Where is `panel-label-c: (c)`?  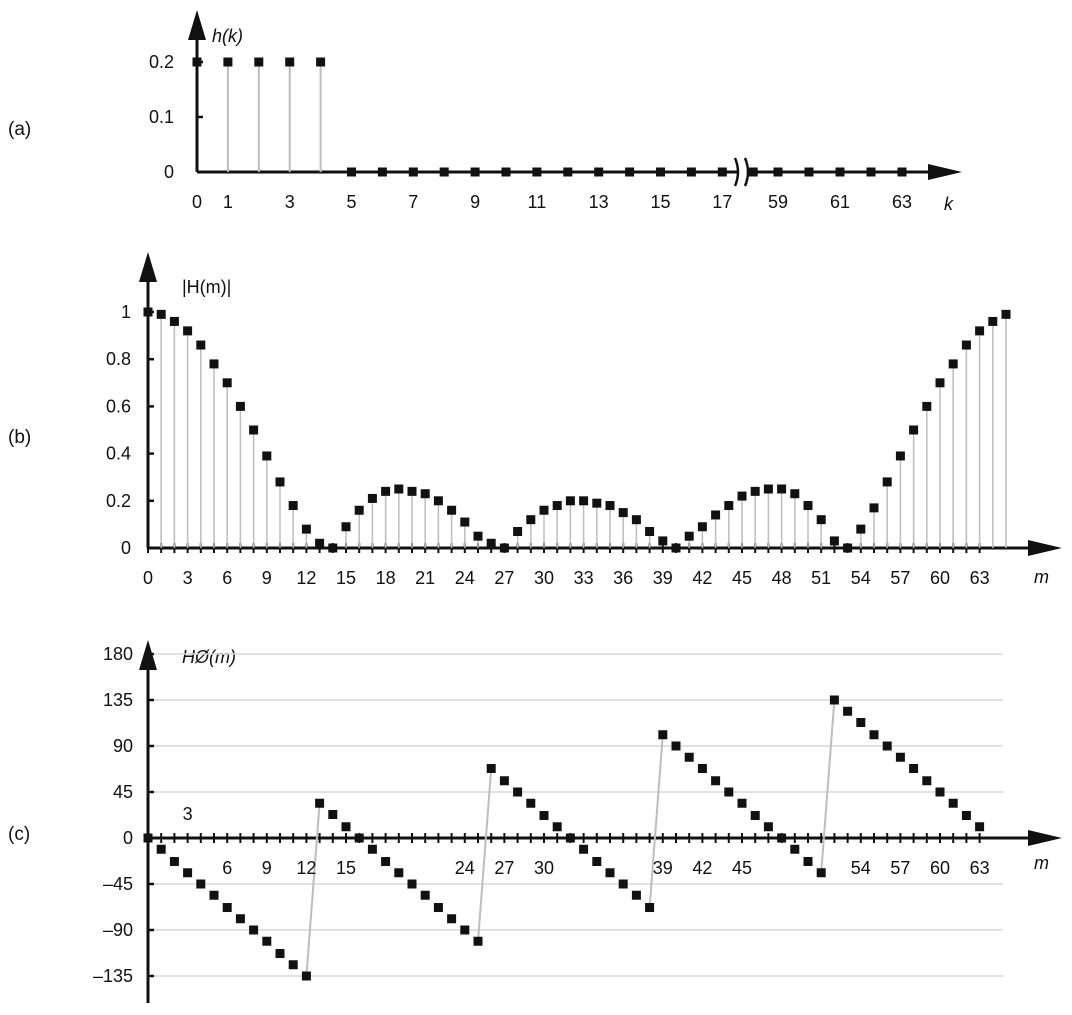 panel-label-c: (c) is located at coordinates (19, 834).